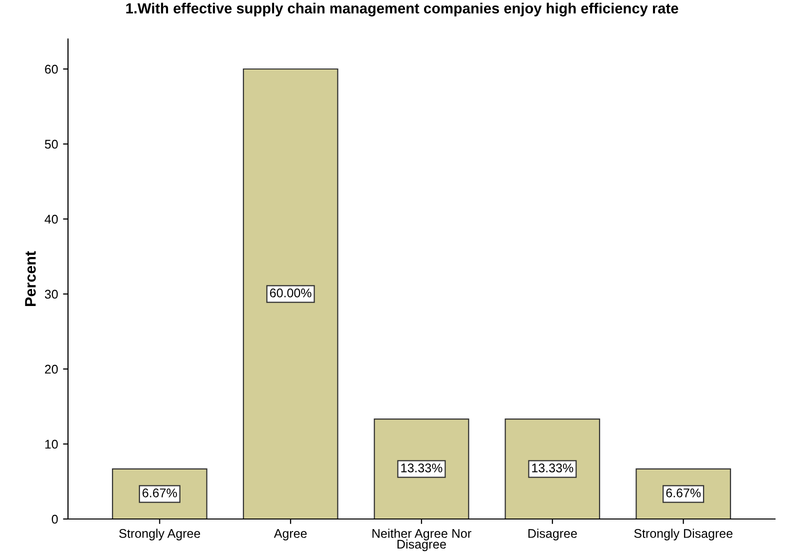 This screenshot has height=558, width=804. I want to click on y-tick-label: 60, so click(51, 69).